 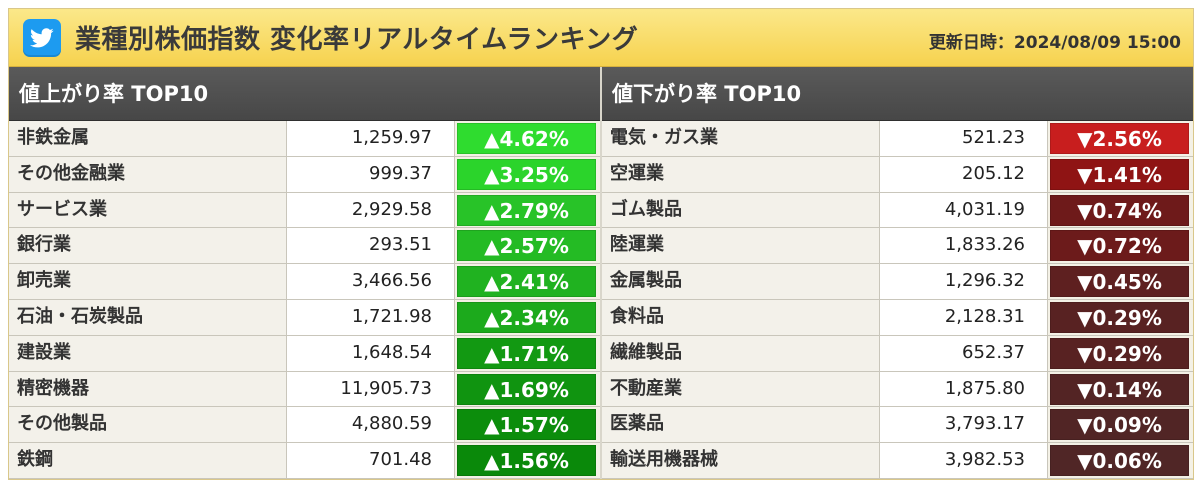 I want to click on index-value: 4,031.19, so click(x=964, y=210).